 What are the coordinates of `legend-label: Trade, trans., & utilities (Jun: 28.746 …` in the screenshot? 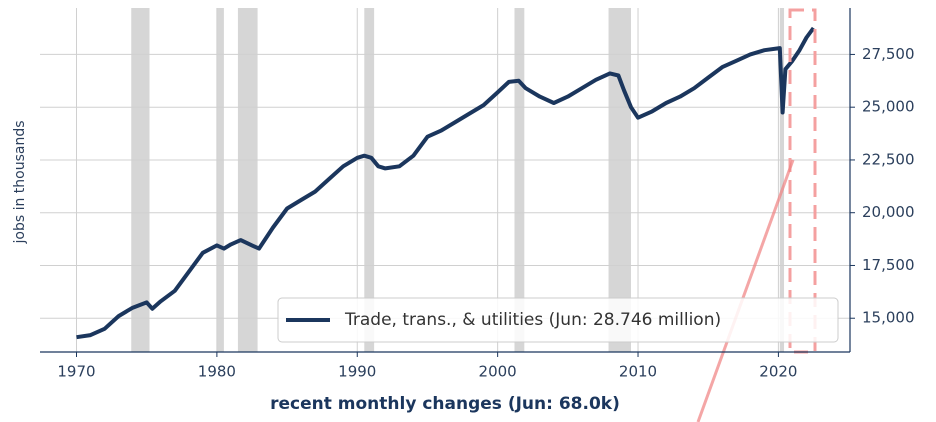 It's located at (532, 320).